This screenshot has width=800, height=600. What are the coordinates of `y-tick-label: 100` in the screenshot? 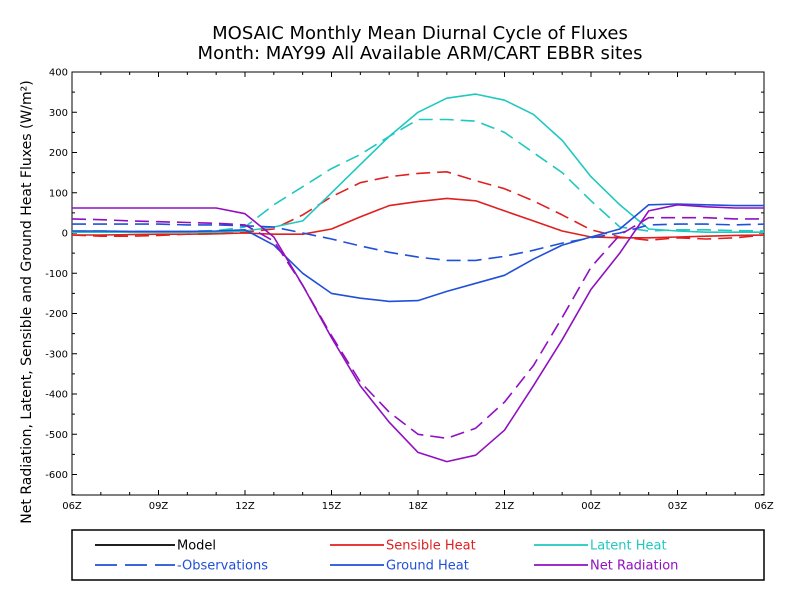 It's located at (58, 193).